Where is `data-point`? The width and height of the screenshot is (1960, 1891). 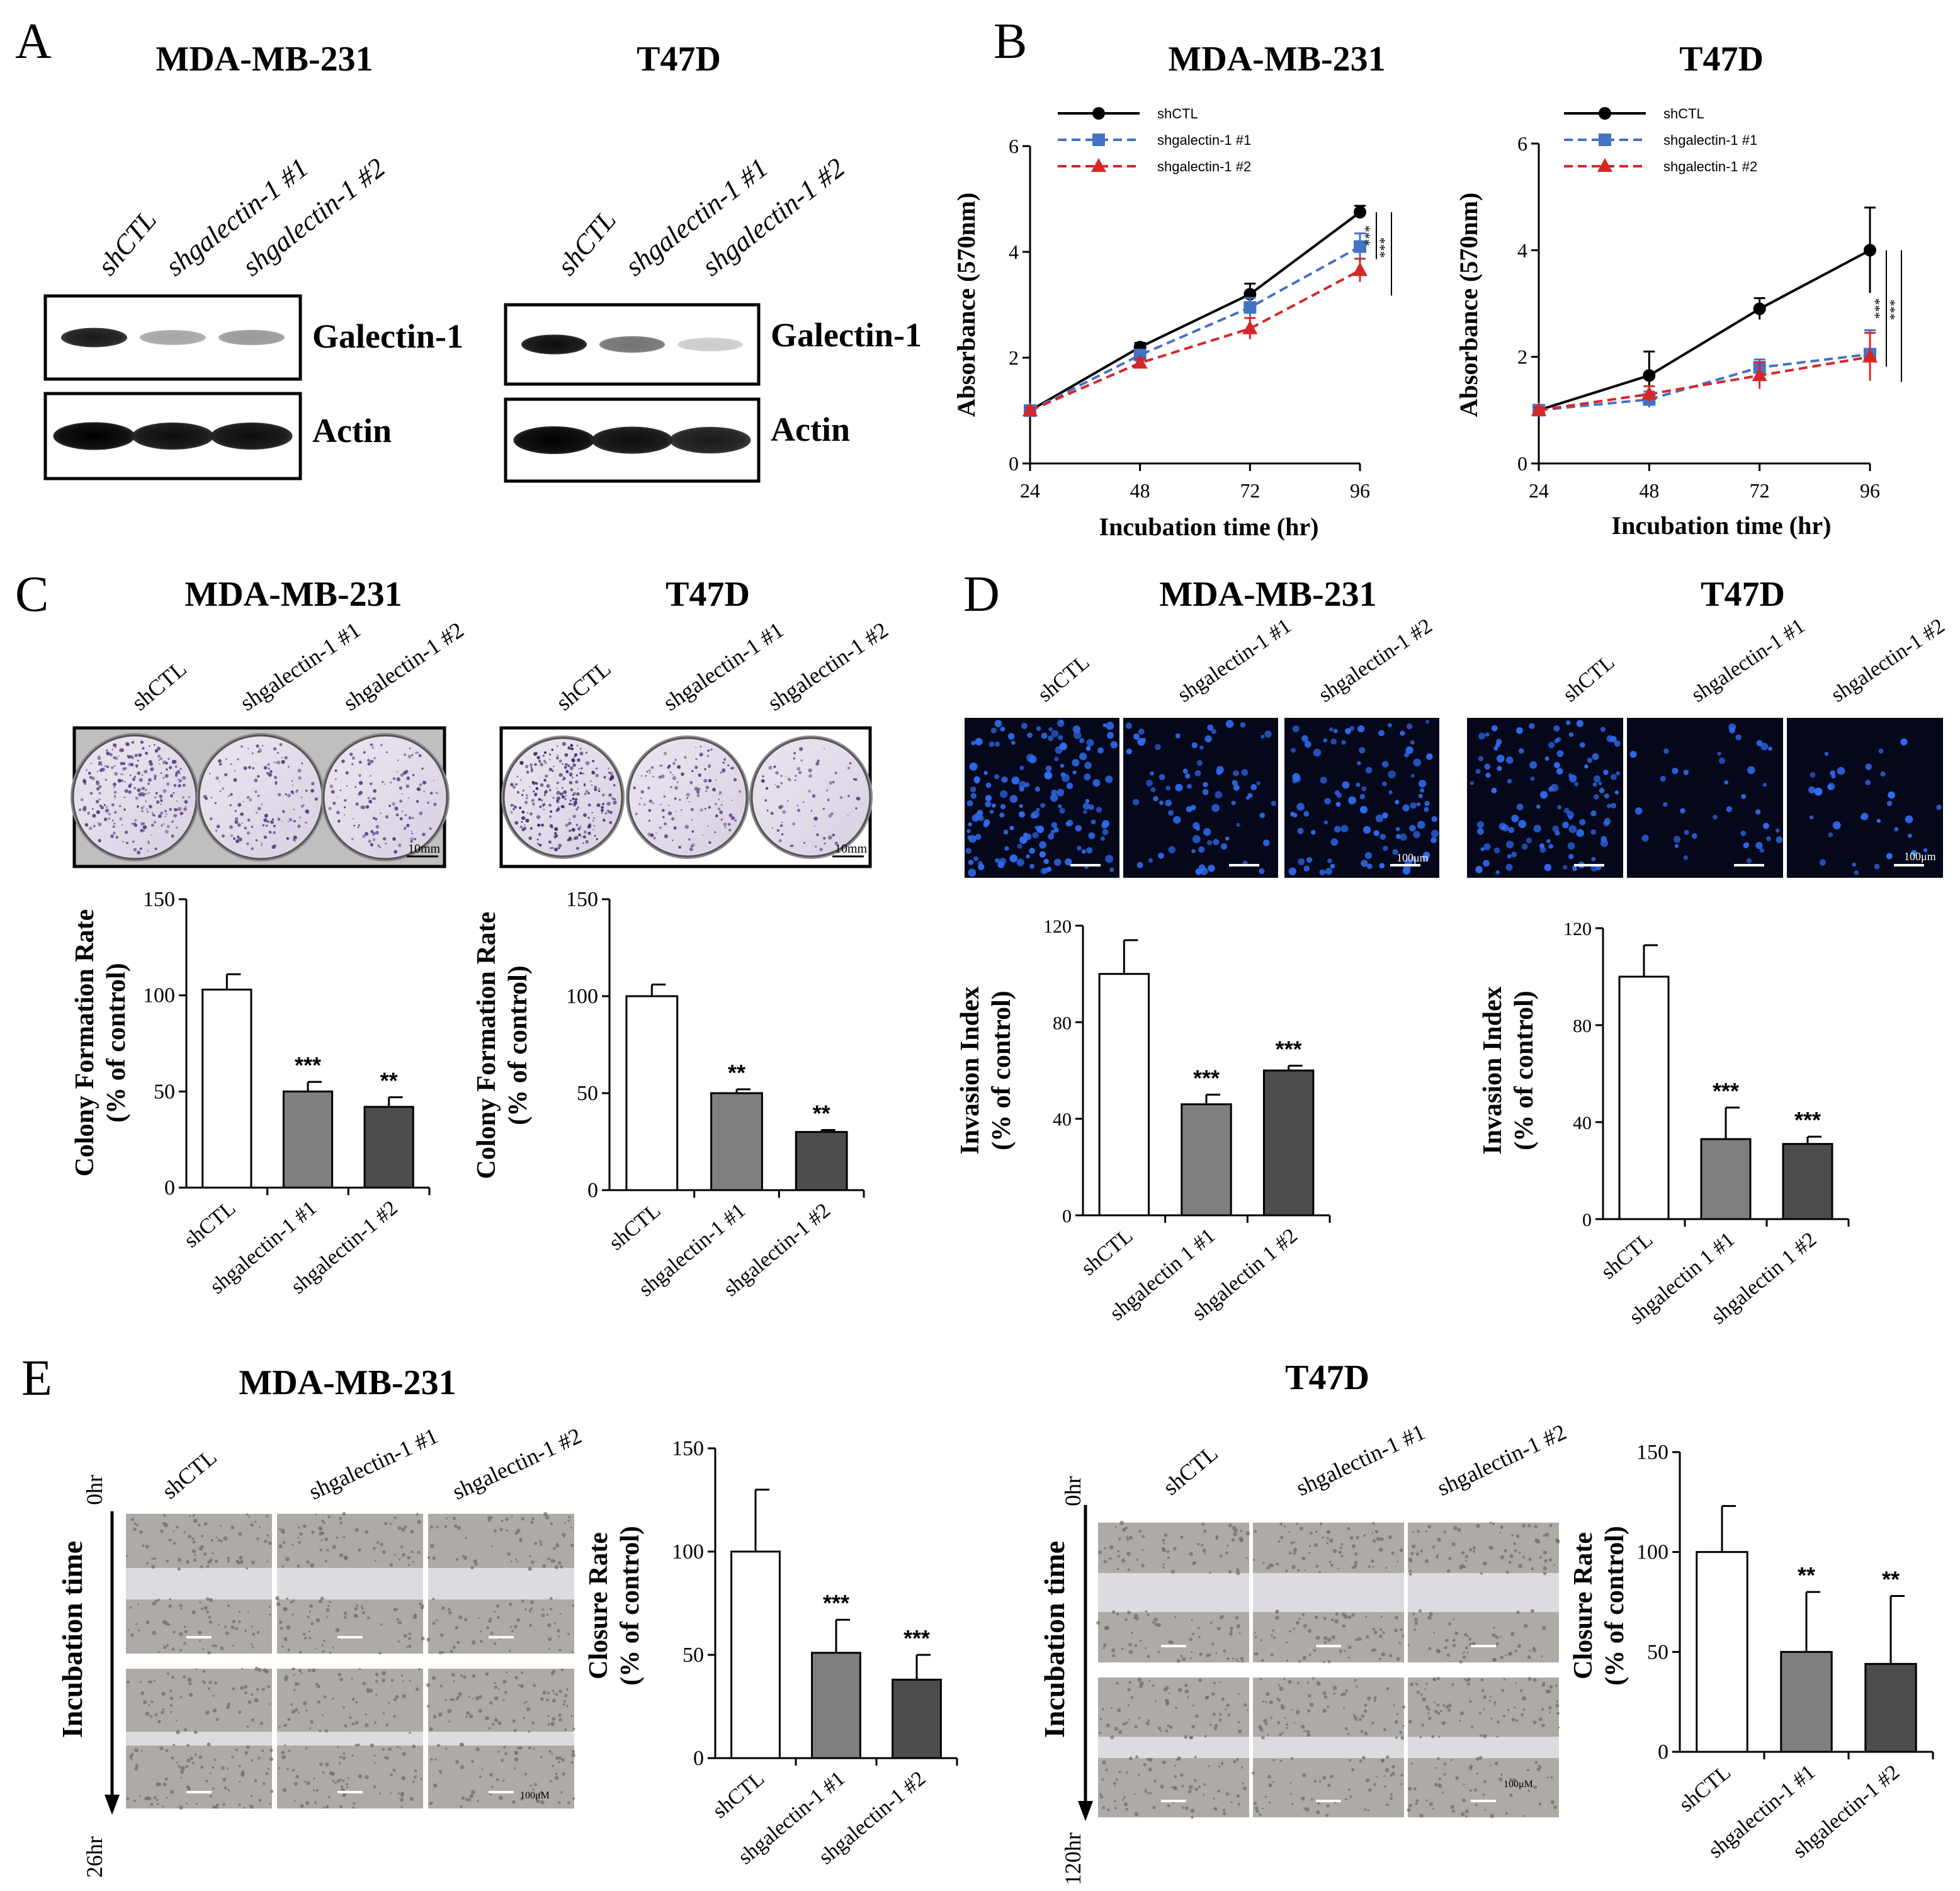
data-point is located at coordinates (1250, 327).